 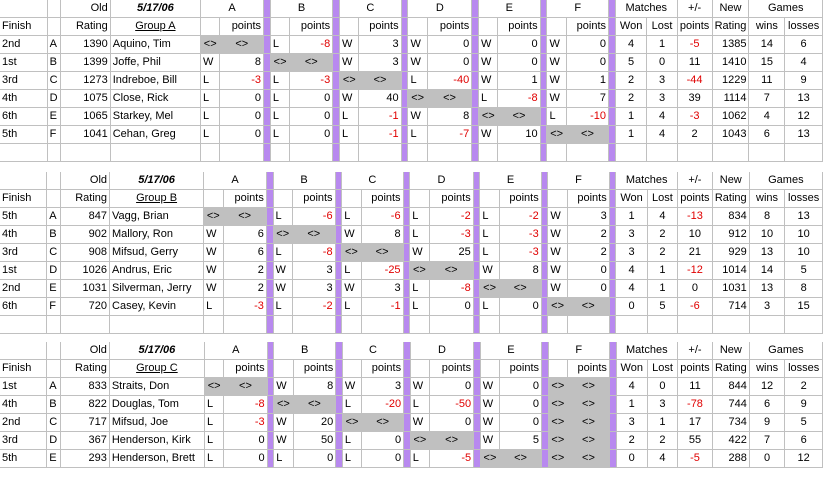 I want to click on lost-cell: 3, so click(x=662, y=98).